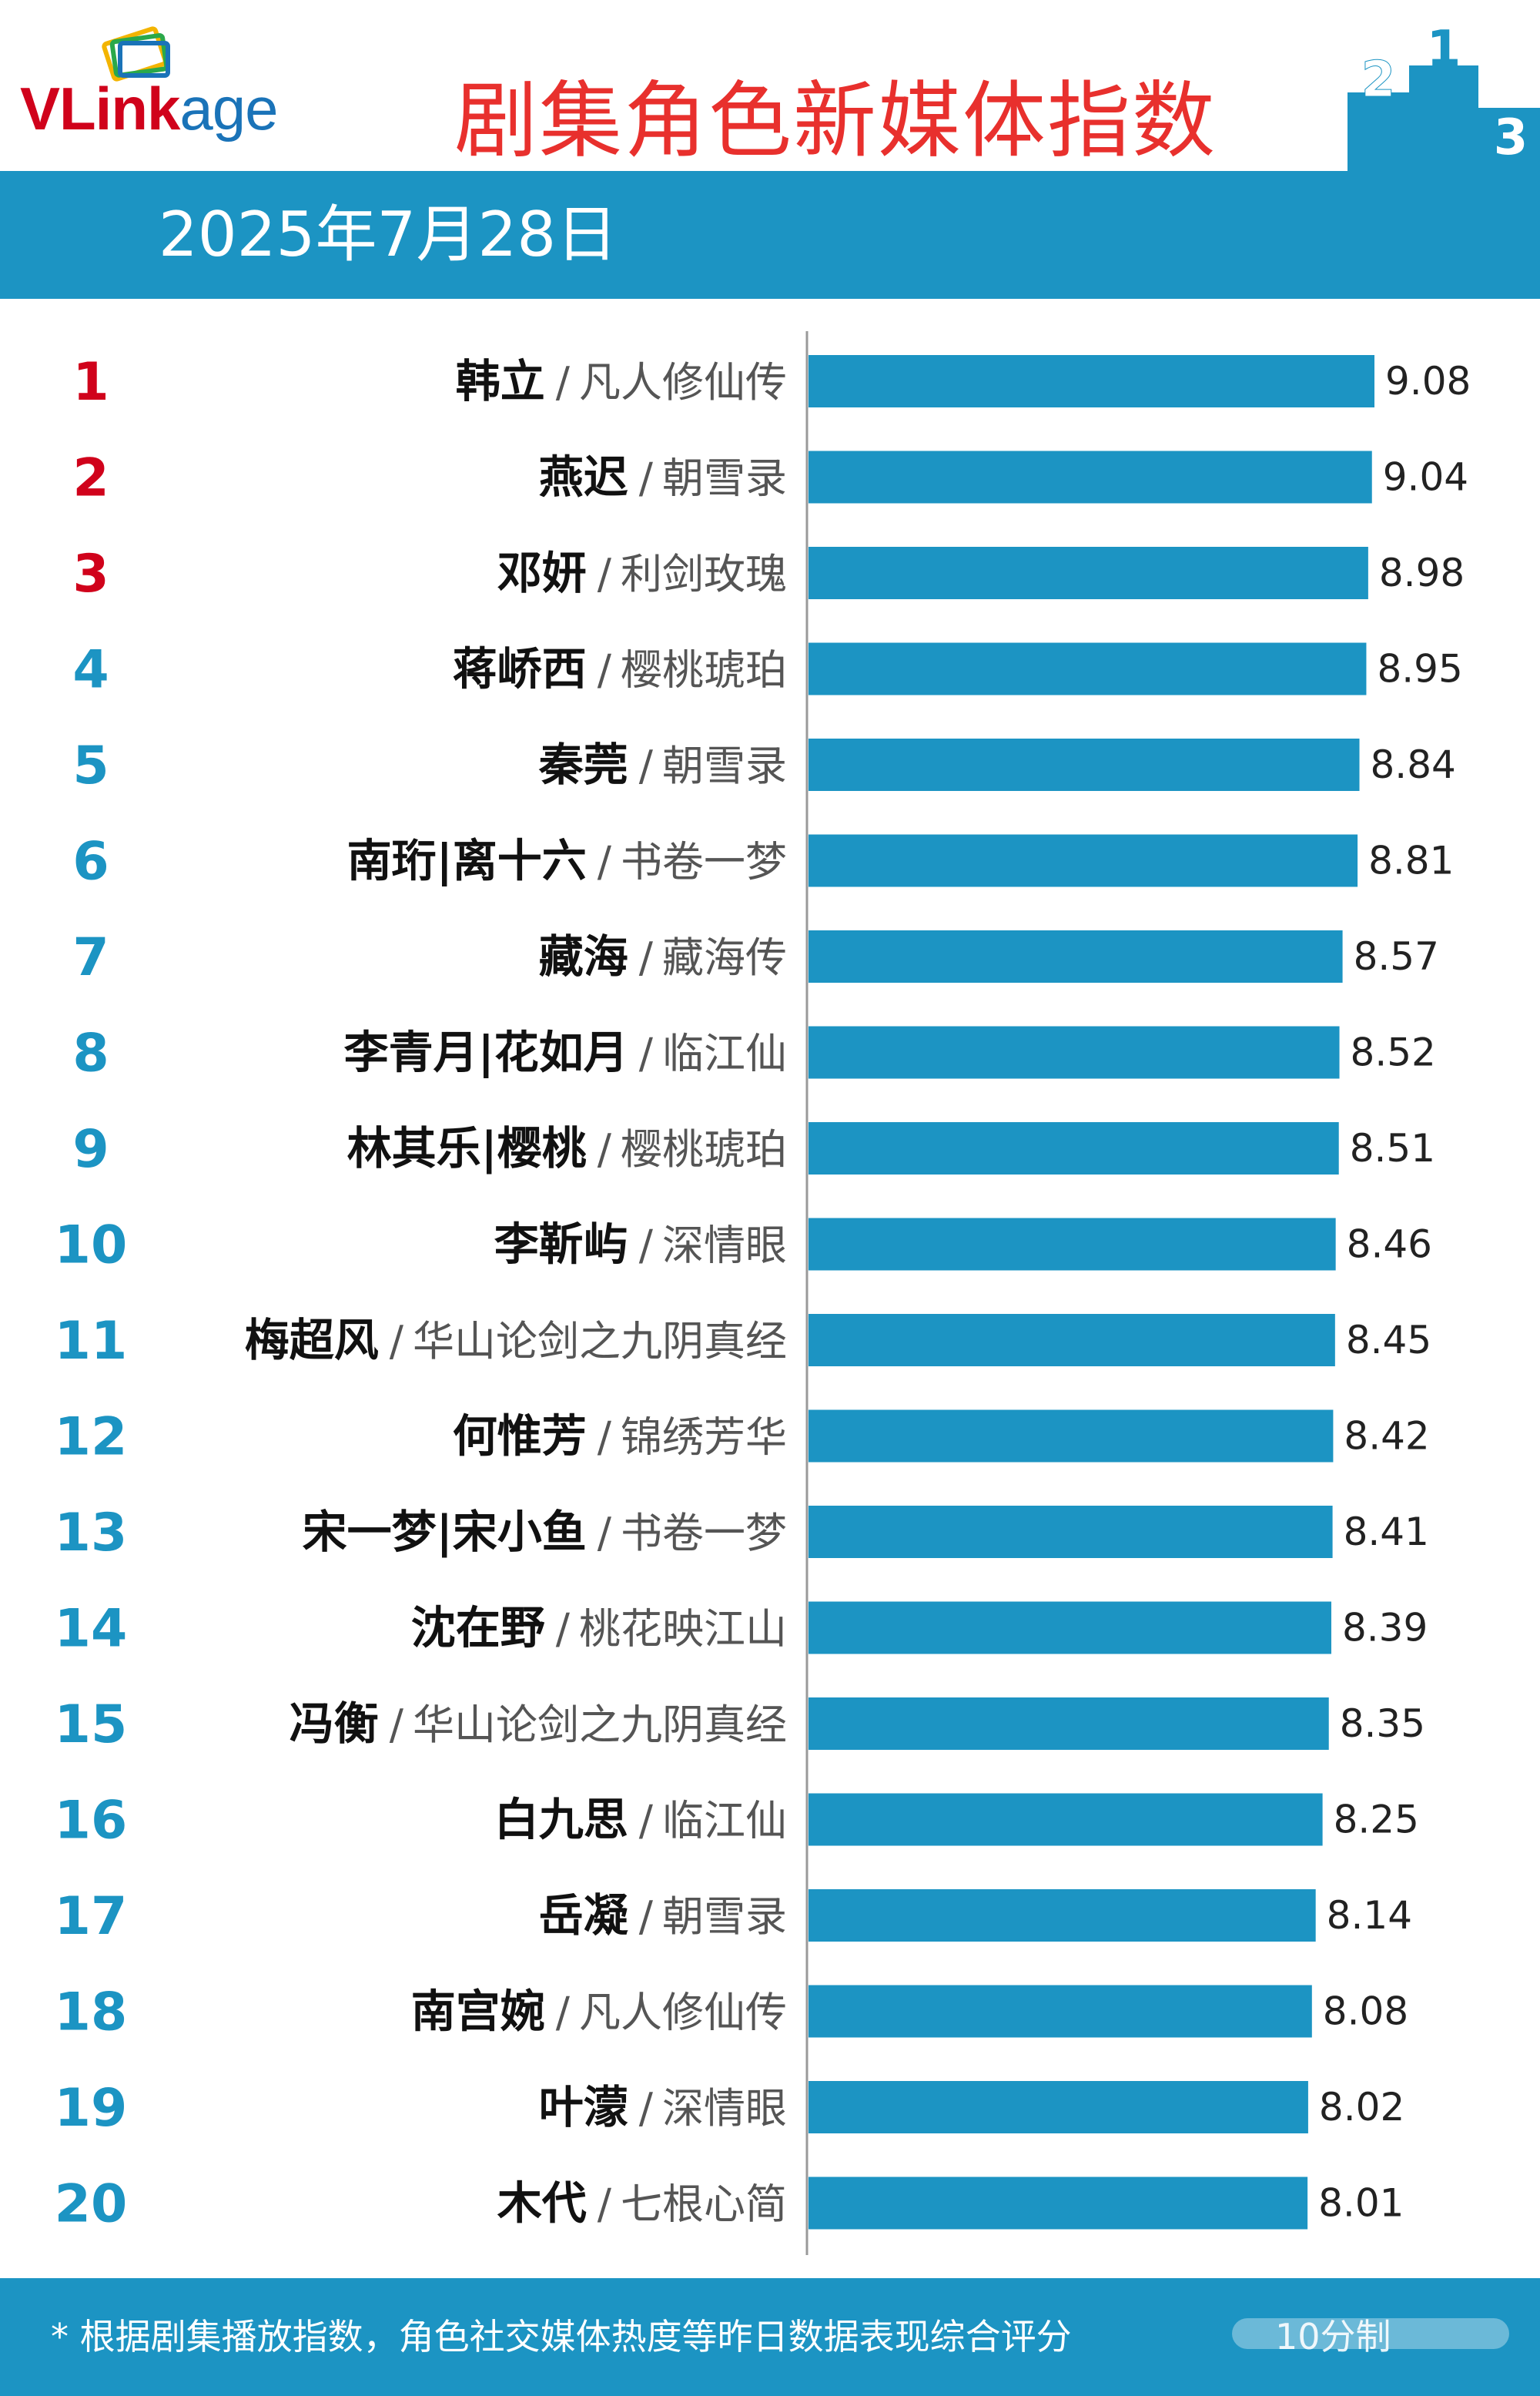 The height and width of the screenshot is (2396, 1540). I want to click on show-name: 华山论剑之九阴真经, so click(600, 1725).